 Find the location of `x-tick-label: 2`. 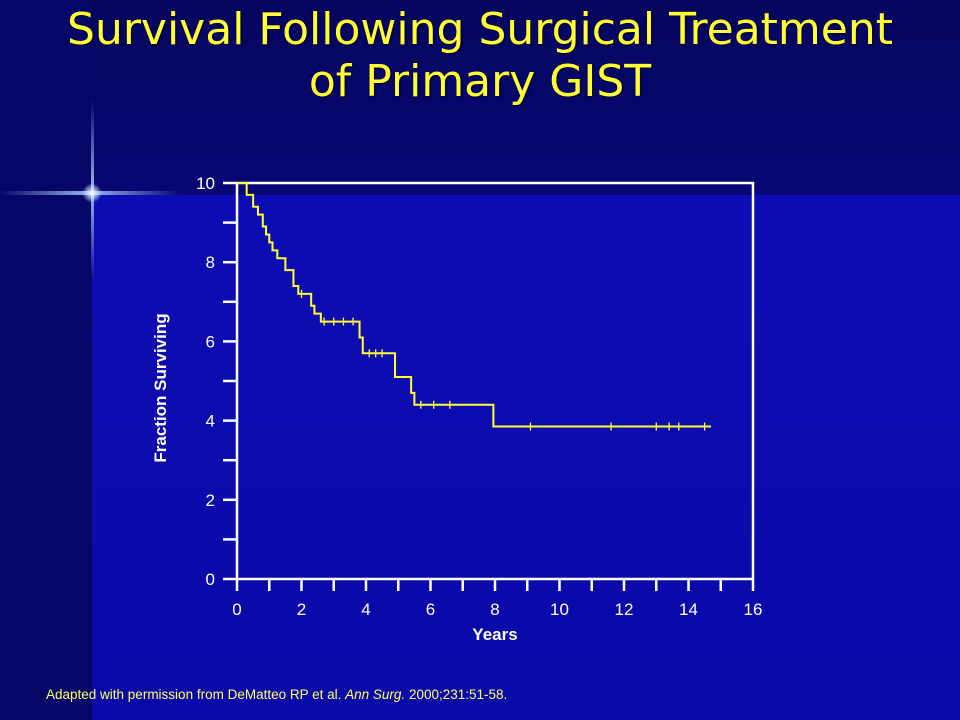

x-tick-label: 2 is located at coordinates (301, 609).